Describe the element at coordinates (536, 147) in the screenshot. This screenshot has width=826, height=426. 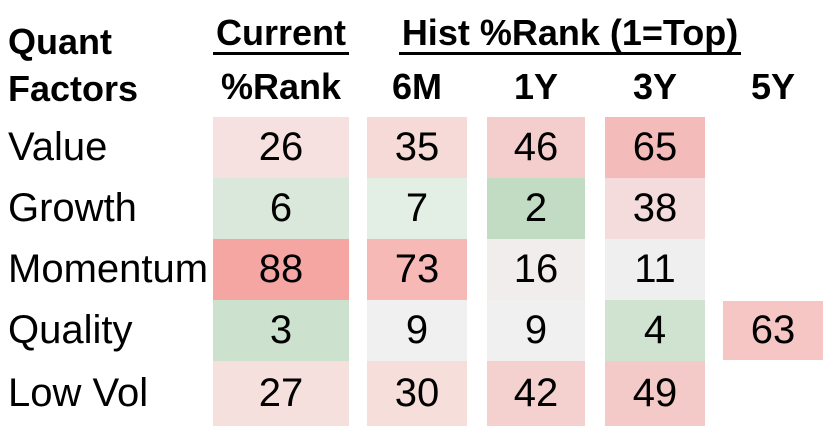
I see `cell-value-1y: 46` at that location.